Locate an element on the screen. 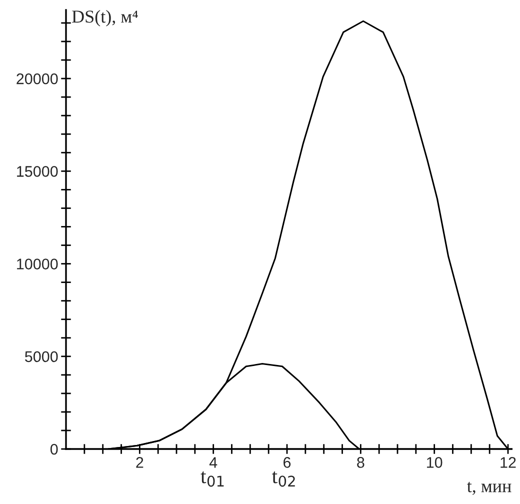 Image resolution: width=520 pixels, height=504 pixels. x-tick-label: 4 is located at coordinates (213, 462).